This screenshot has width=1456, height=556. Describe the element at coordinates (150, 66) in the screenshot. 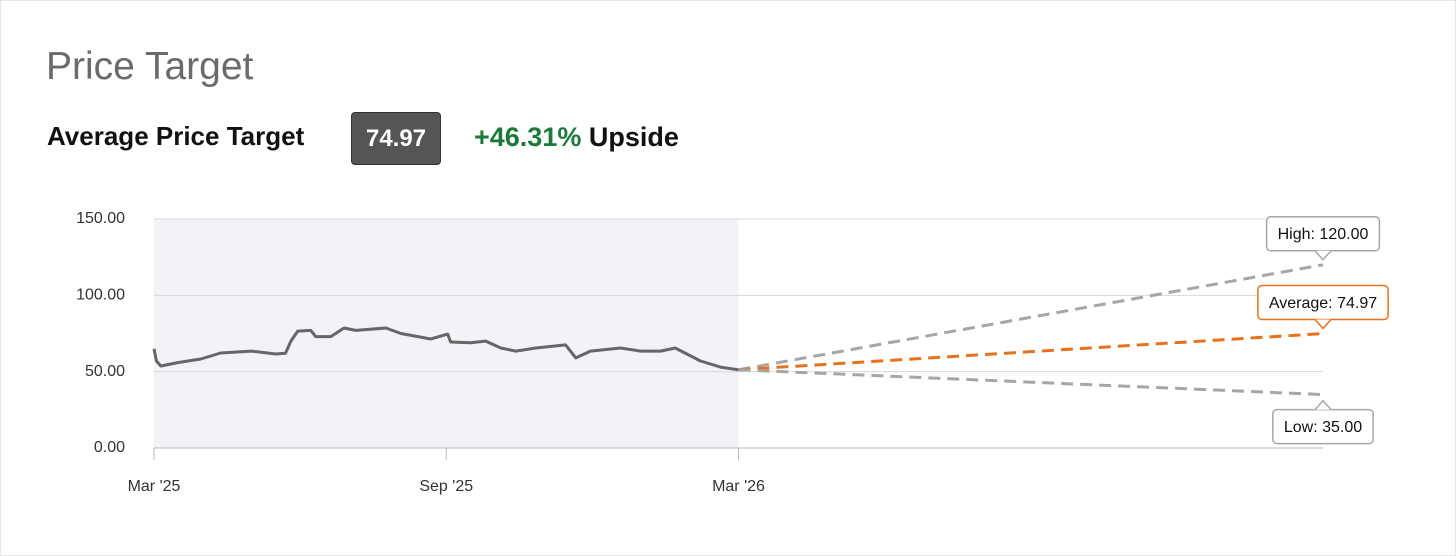

I see `title: Price Target` at that location.